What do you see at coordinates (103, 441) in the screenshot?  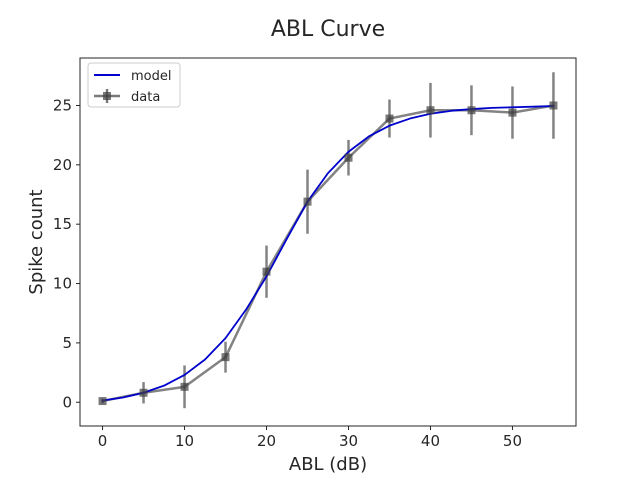 I see `x-tick-label: 0` at bounding box center [103, 441].